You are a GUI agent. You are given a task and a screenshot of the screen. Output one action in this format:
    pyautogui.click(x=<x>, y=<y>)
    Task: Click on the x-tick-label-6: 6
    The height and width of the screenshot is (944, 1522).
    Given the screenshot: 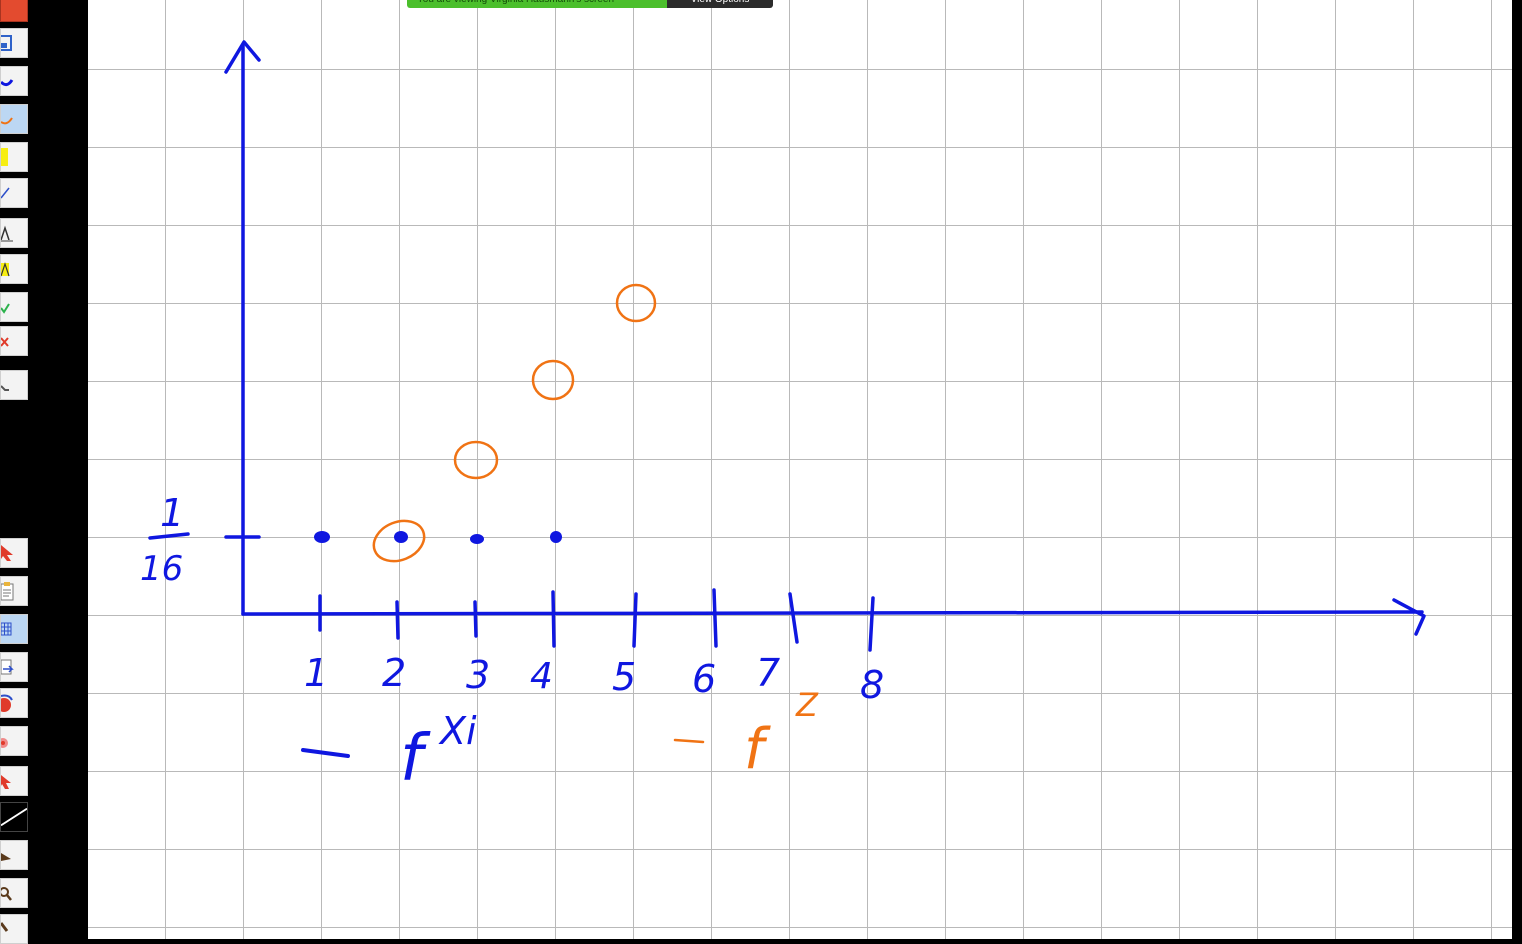 What is the action you would take?
    pyautogui.click(x=704, y=679)
    